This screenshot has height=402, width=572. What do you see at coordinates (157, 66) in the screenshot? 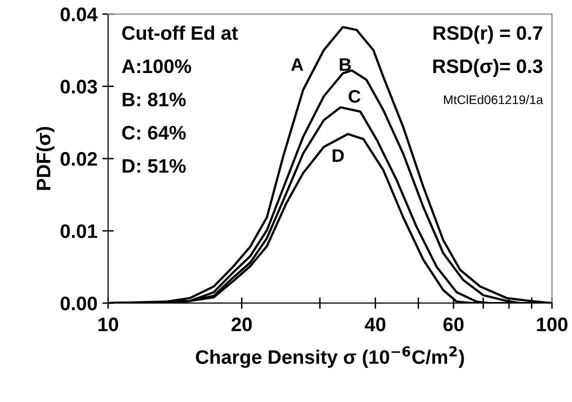
I see `annotation: A:100%` at bounding box center [157, 66].